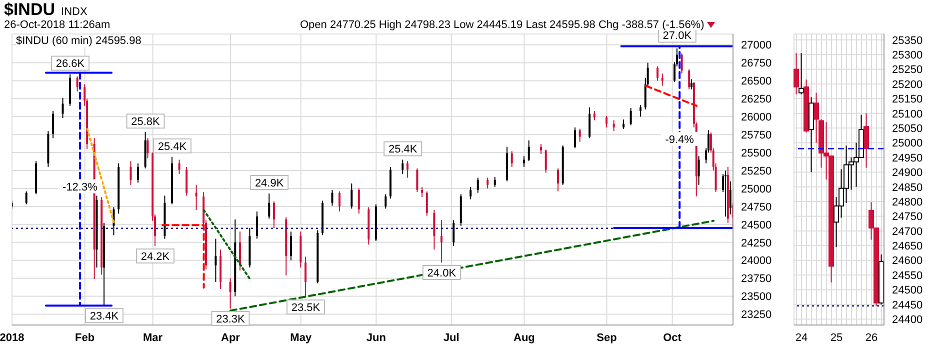 This screenshot has height=345, width=930. I want to click on annotation: 25.4K, so click(173, 146).